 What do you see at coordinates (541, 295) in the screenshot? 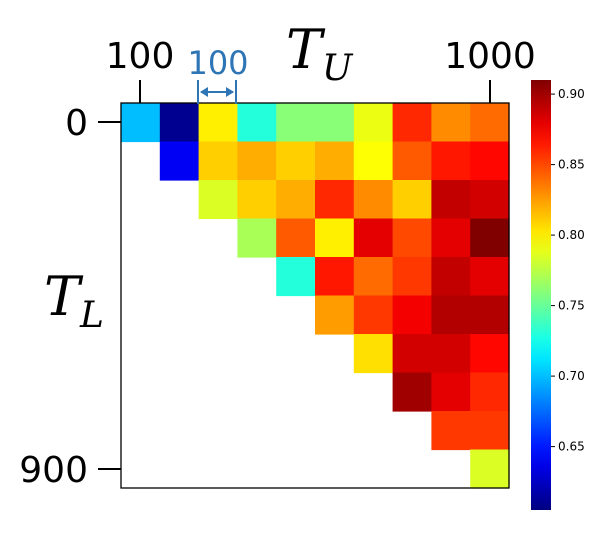
I see `colorbar` at bounding box center [541, 295].